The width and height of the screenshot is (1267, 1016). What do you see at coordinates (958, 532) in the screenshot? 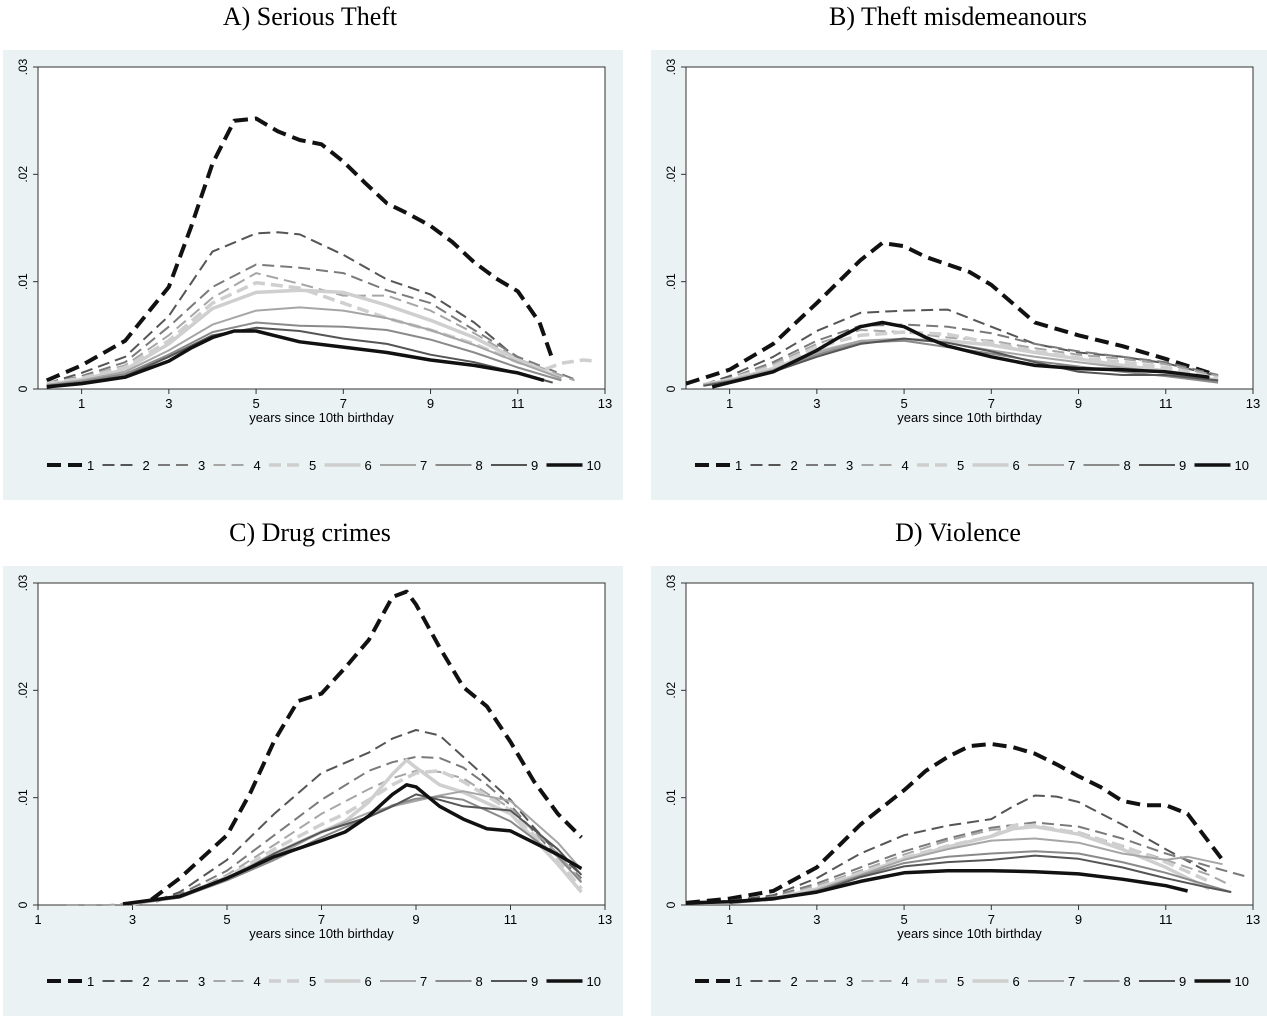
I see `panel-title-d: D) Violence` at bounding box center [958, 532].